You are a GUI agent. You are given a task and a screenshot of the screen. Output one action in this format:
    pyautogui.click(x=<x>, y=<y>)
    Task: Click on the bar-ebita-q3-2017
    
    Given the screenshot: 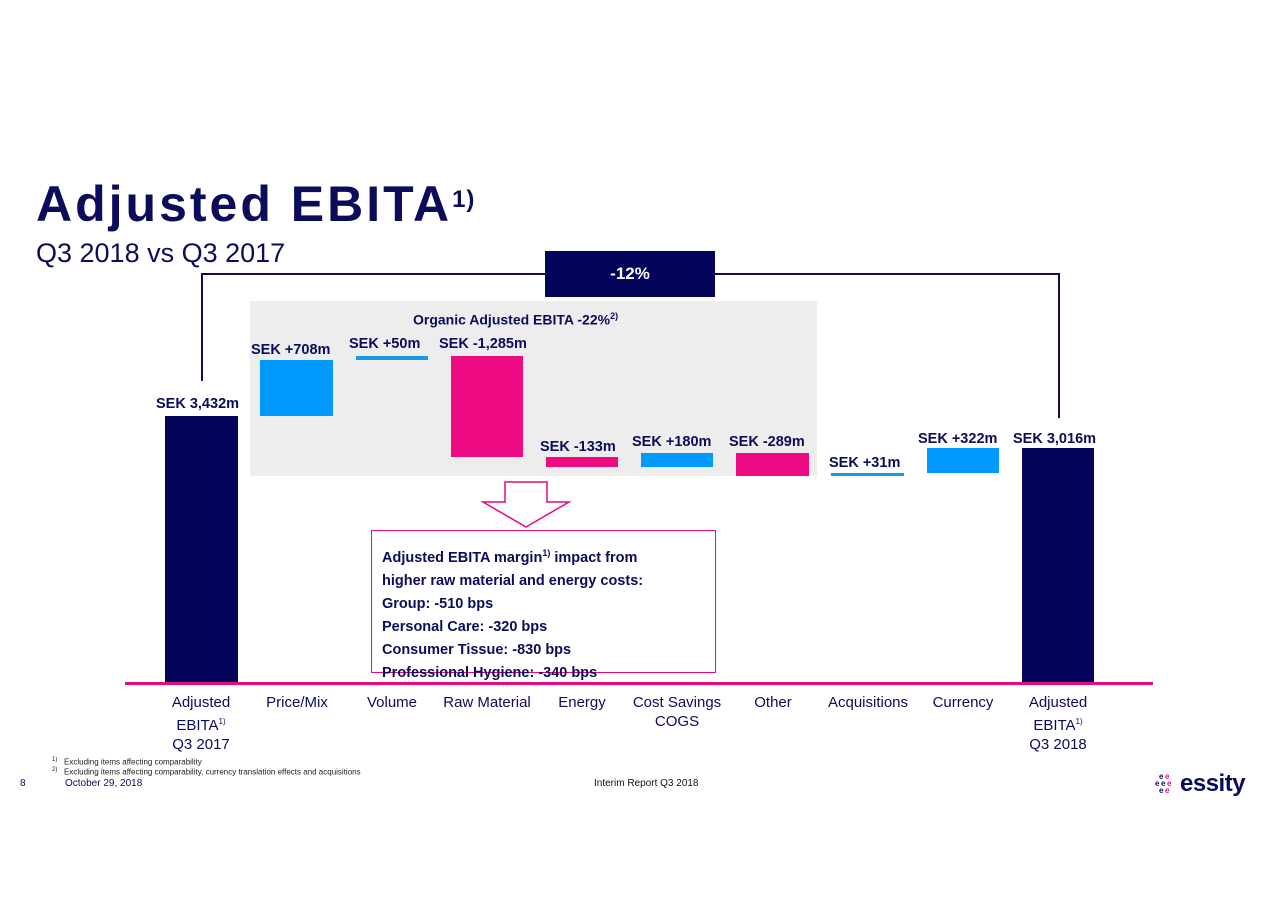 What is the action you would take?
    pyautogui.click(x=201, y=549)
    